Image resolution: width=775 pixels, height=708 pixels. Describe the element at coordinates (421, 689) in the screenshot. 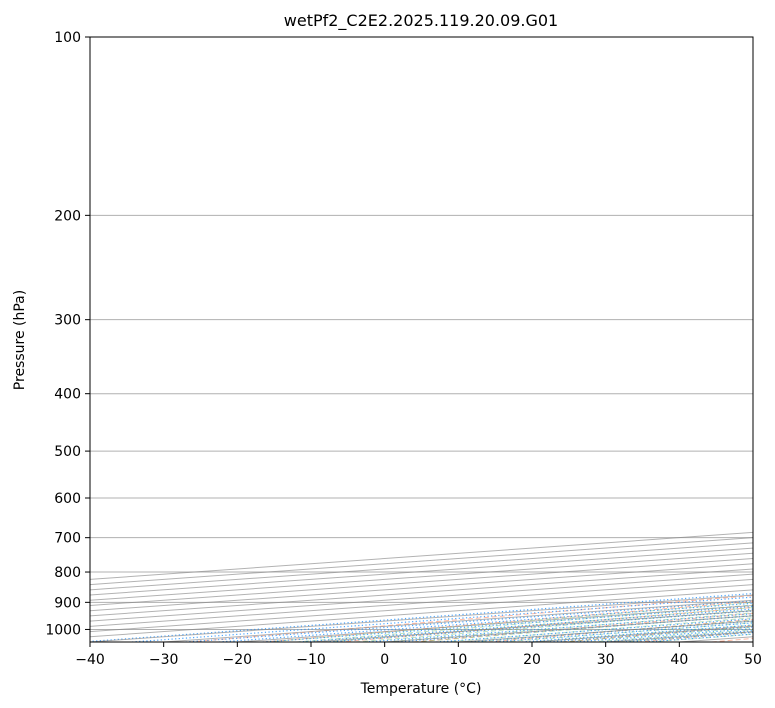

I see `x-axis-label: Temperature (°C)` at that location.